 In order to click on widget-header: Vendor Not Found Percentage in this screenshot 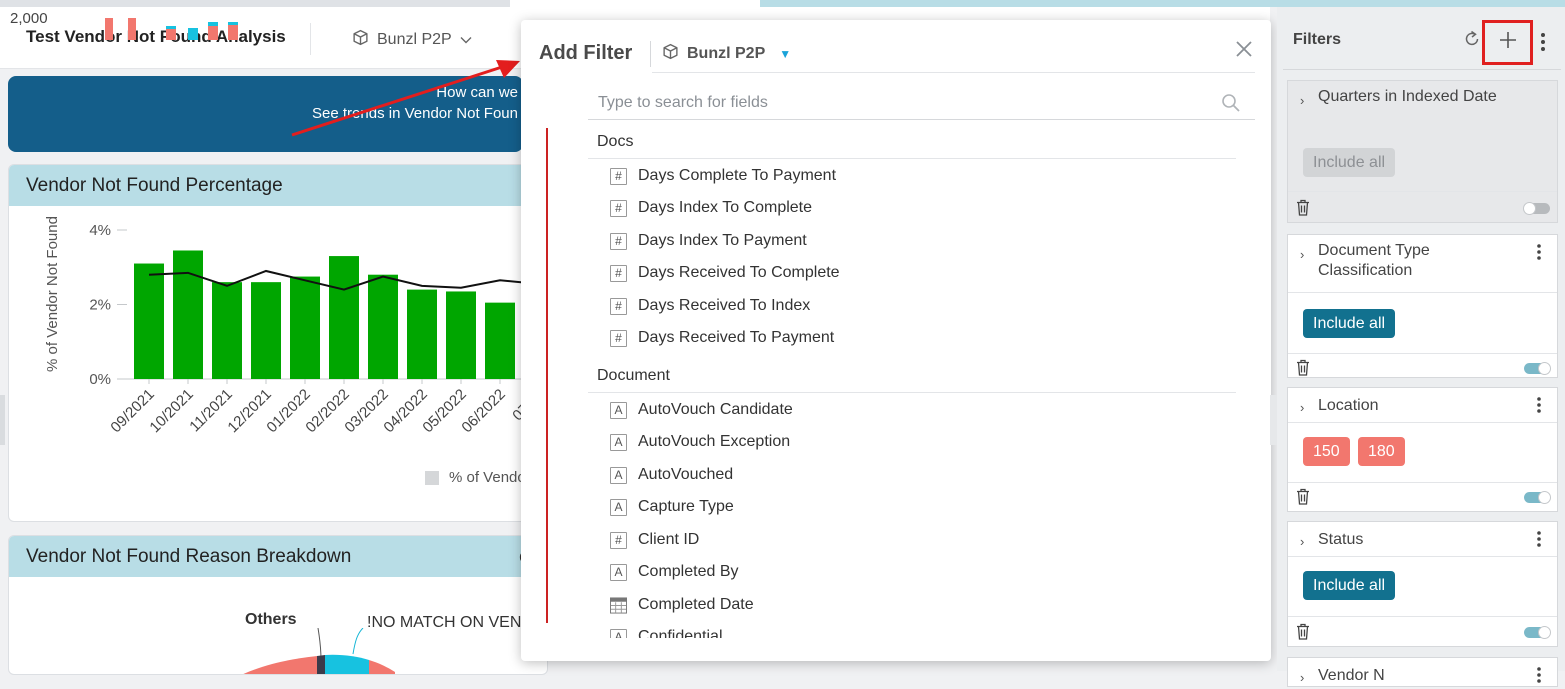, I will do `click(278, 185)`.